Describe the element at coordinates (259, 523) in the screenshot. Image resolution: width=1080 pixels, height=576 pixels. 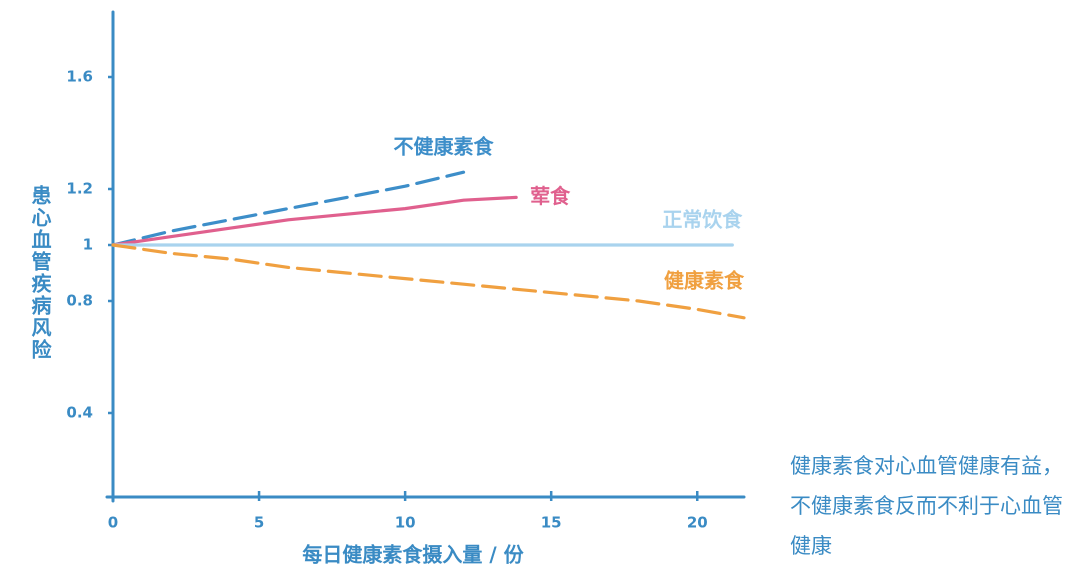
I see `x-tick-label: 5` at that location.